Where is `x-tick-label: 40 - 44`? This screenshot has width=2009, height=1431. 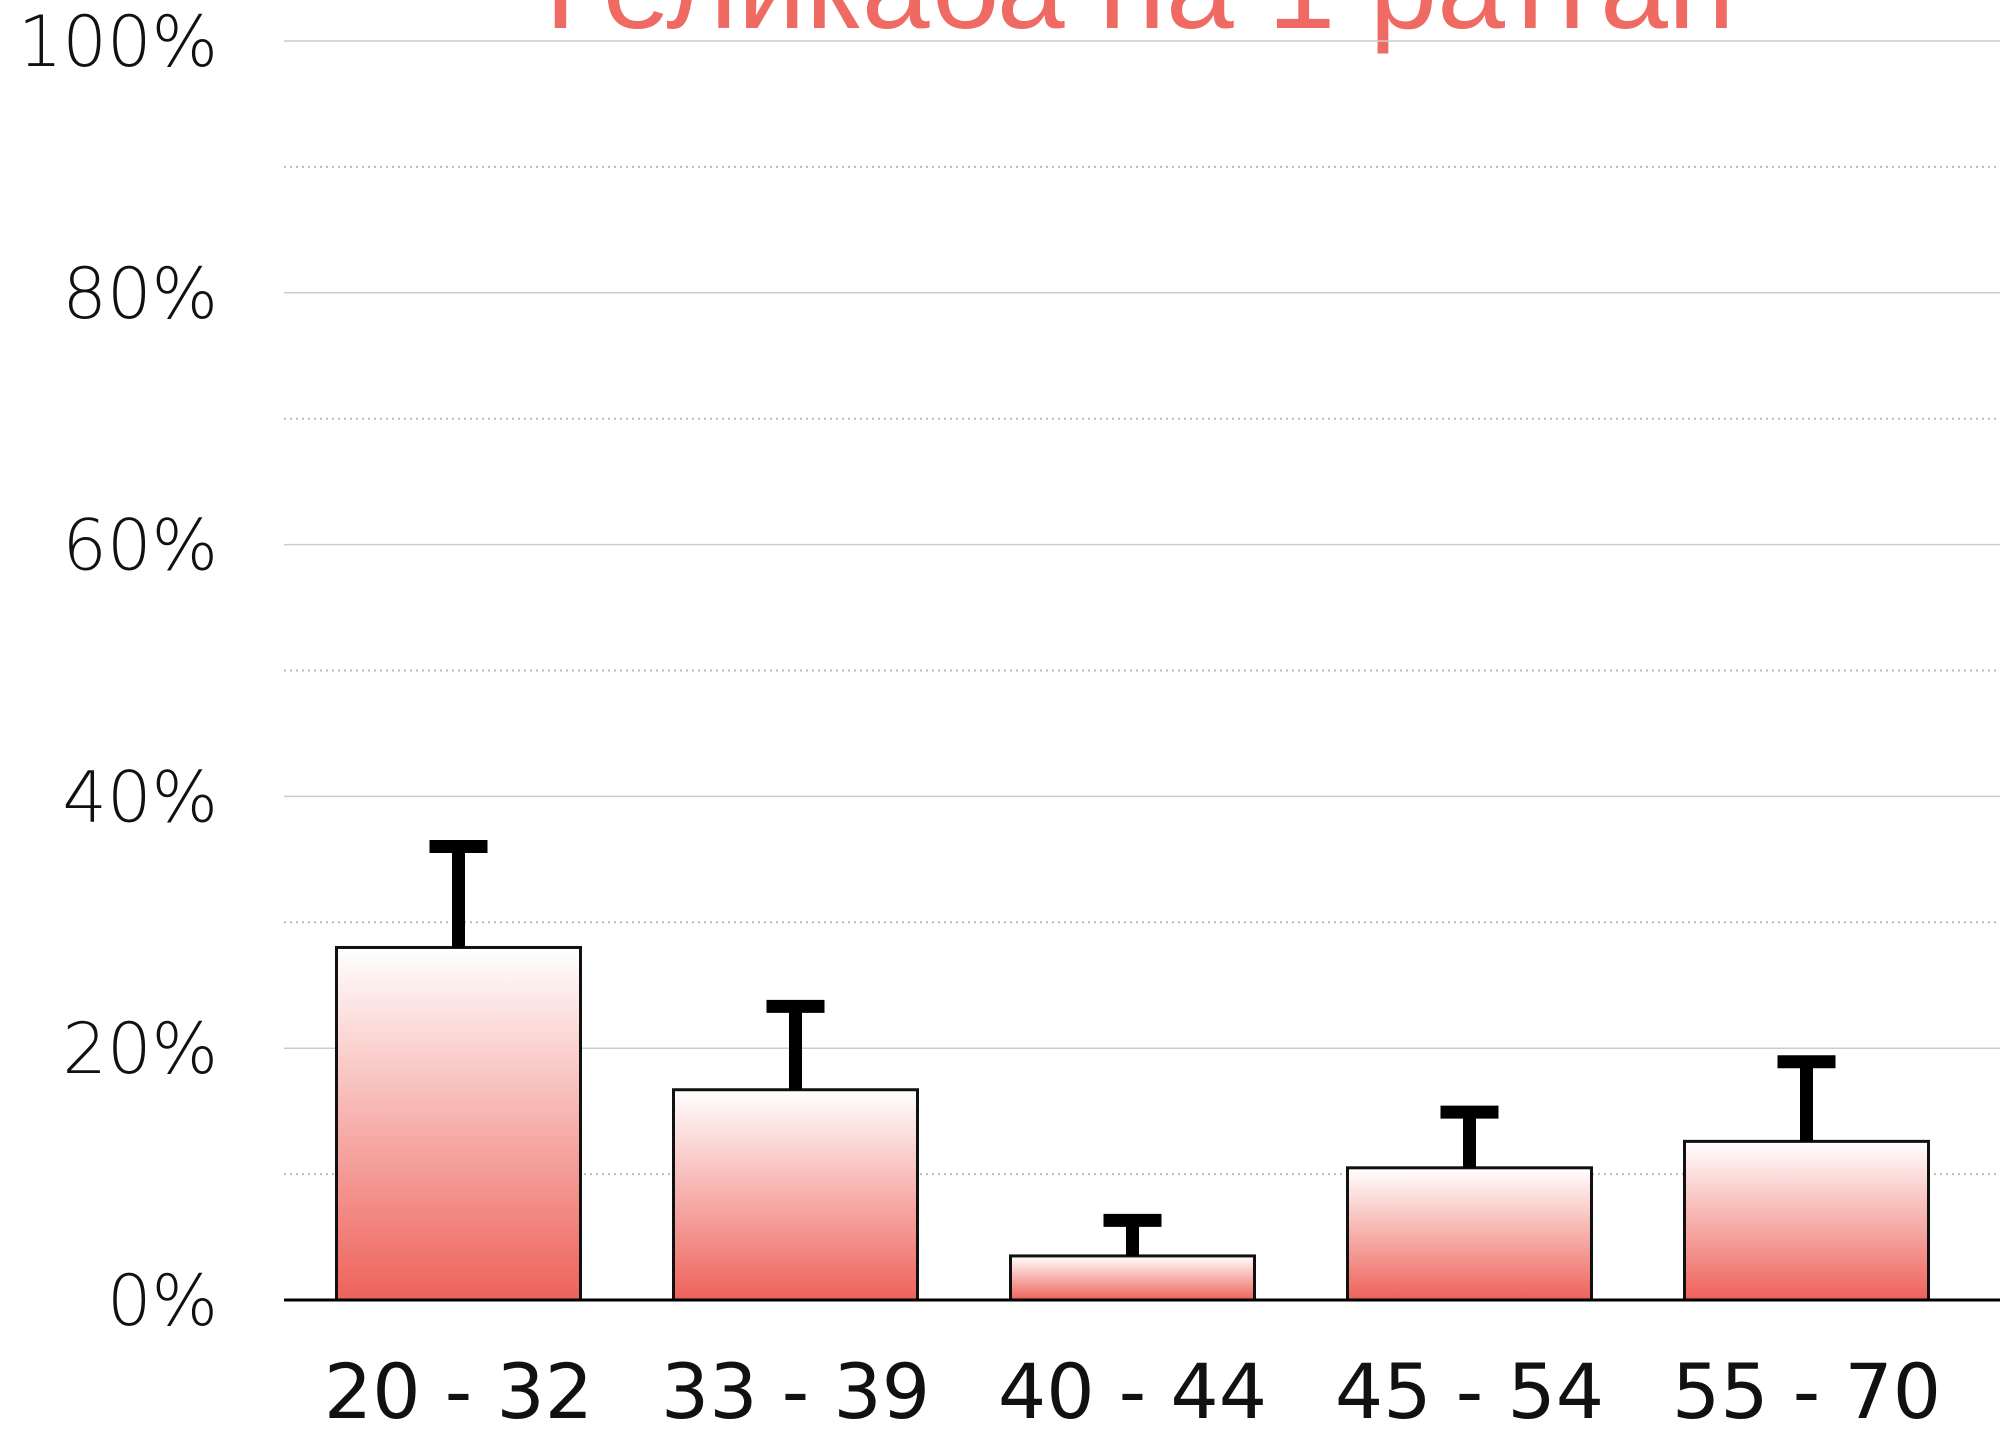
x-tick-label: 40 - 44 is located at coordinates (1132, 1389).